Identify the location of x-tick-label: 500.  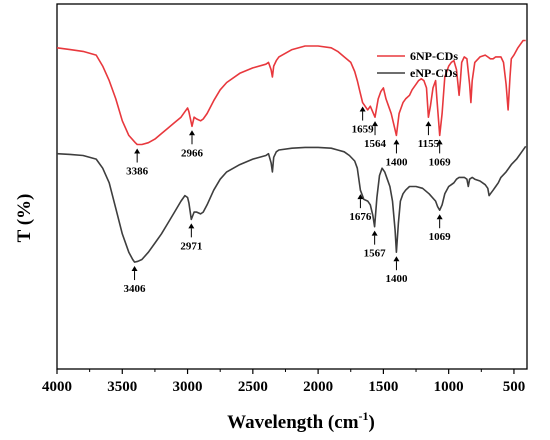
(514, 387).